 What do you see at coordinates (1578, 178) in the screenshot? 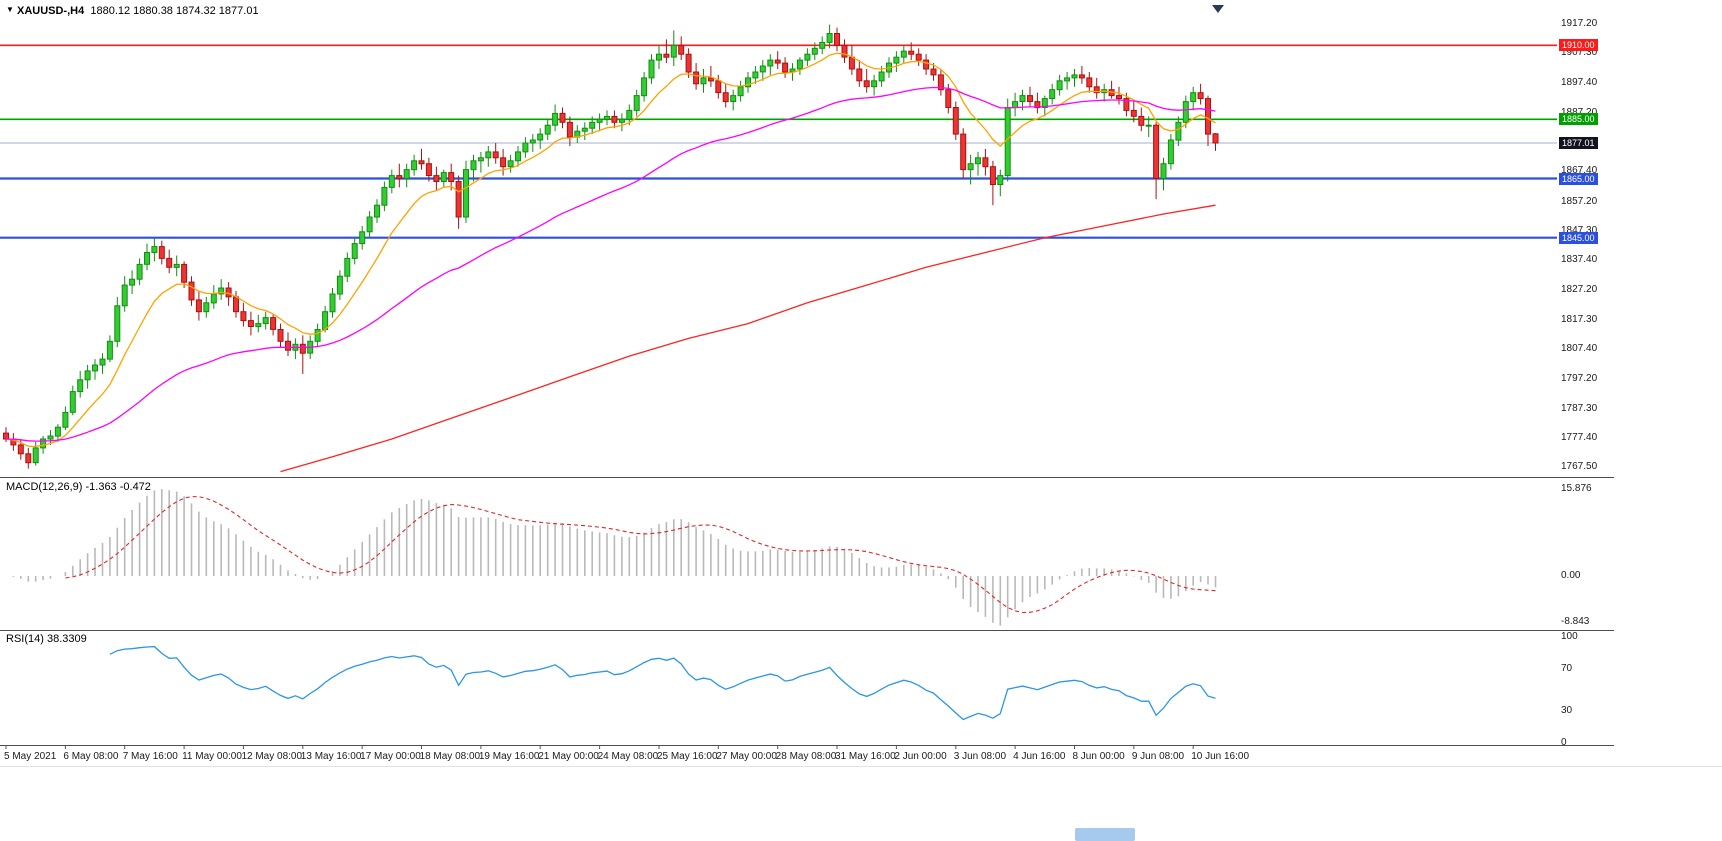
I see `hline-price-label: 1865.00` at bounding box center [1578, 178].